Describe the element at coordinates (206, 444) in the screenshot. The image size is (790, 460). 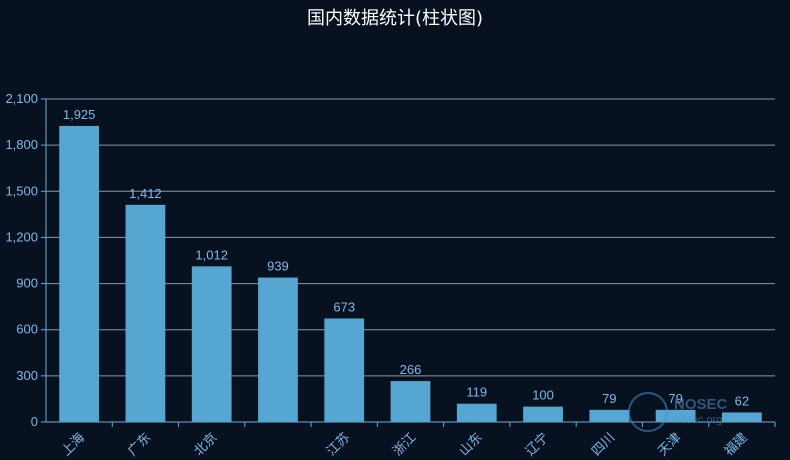
I see `x-tick-label: 北京` at that location.